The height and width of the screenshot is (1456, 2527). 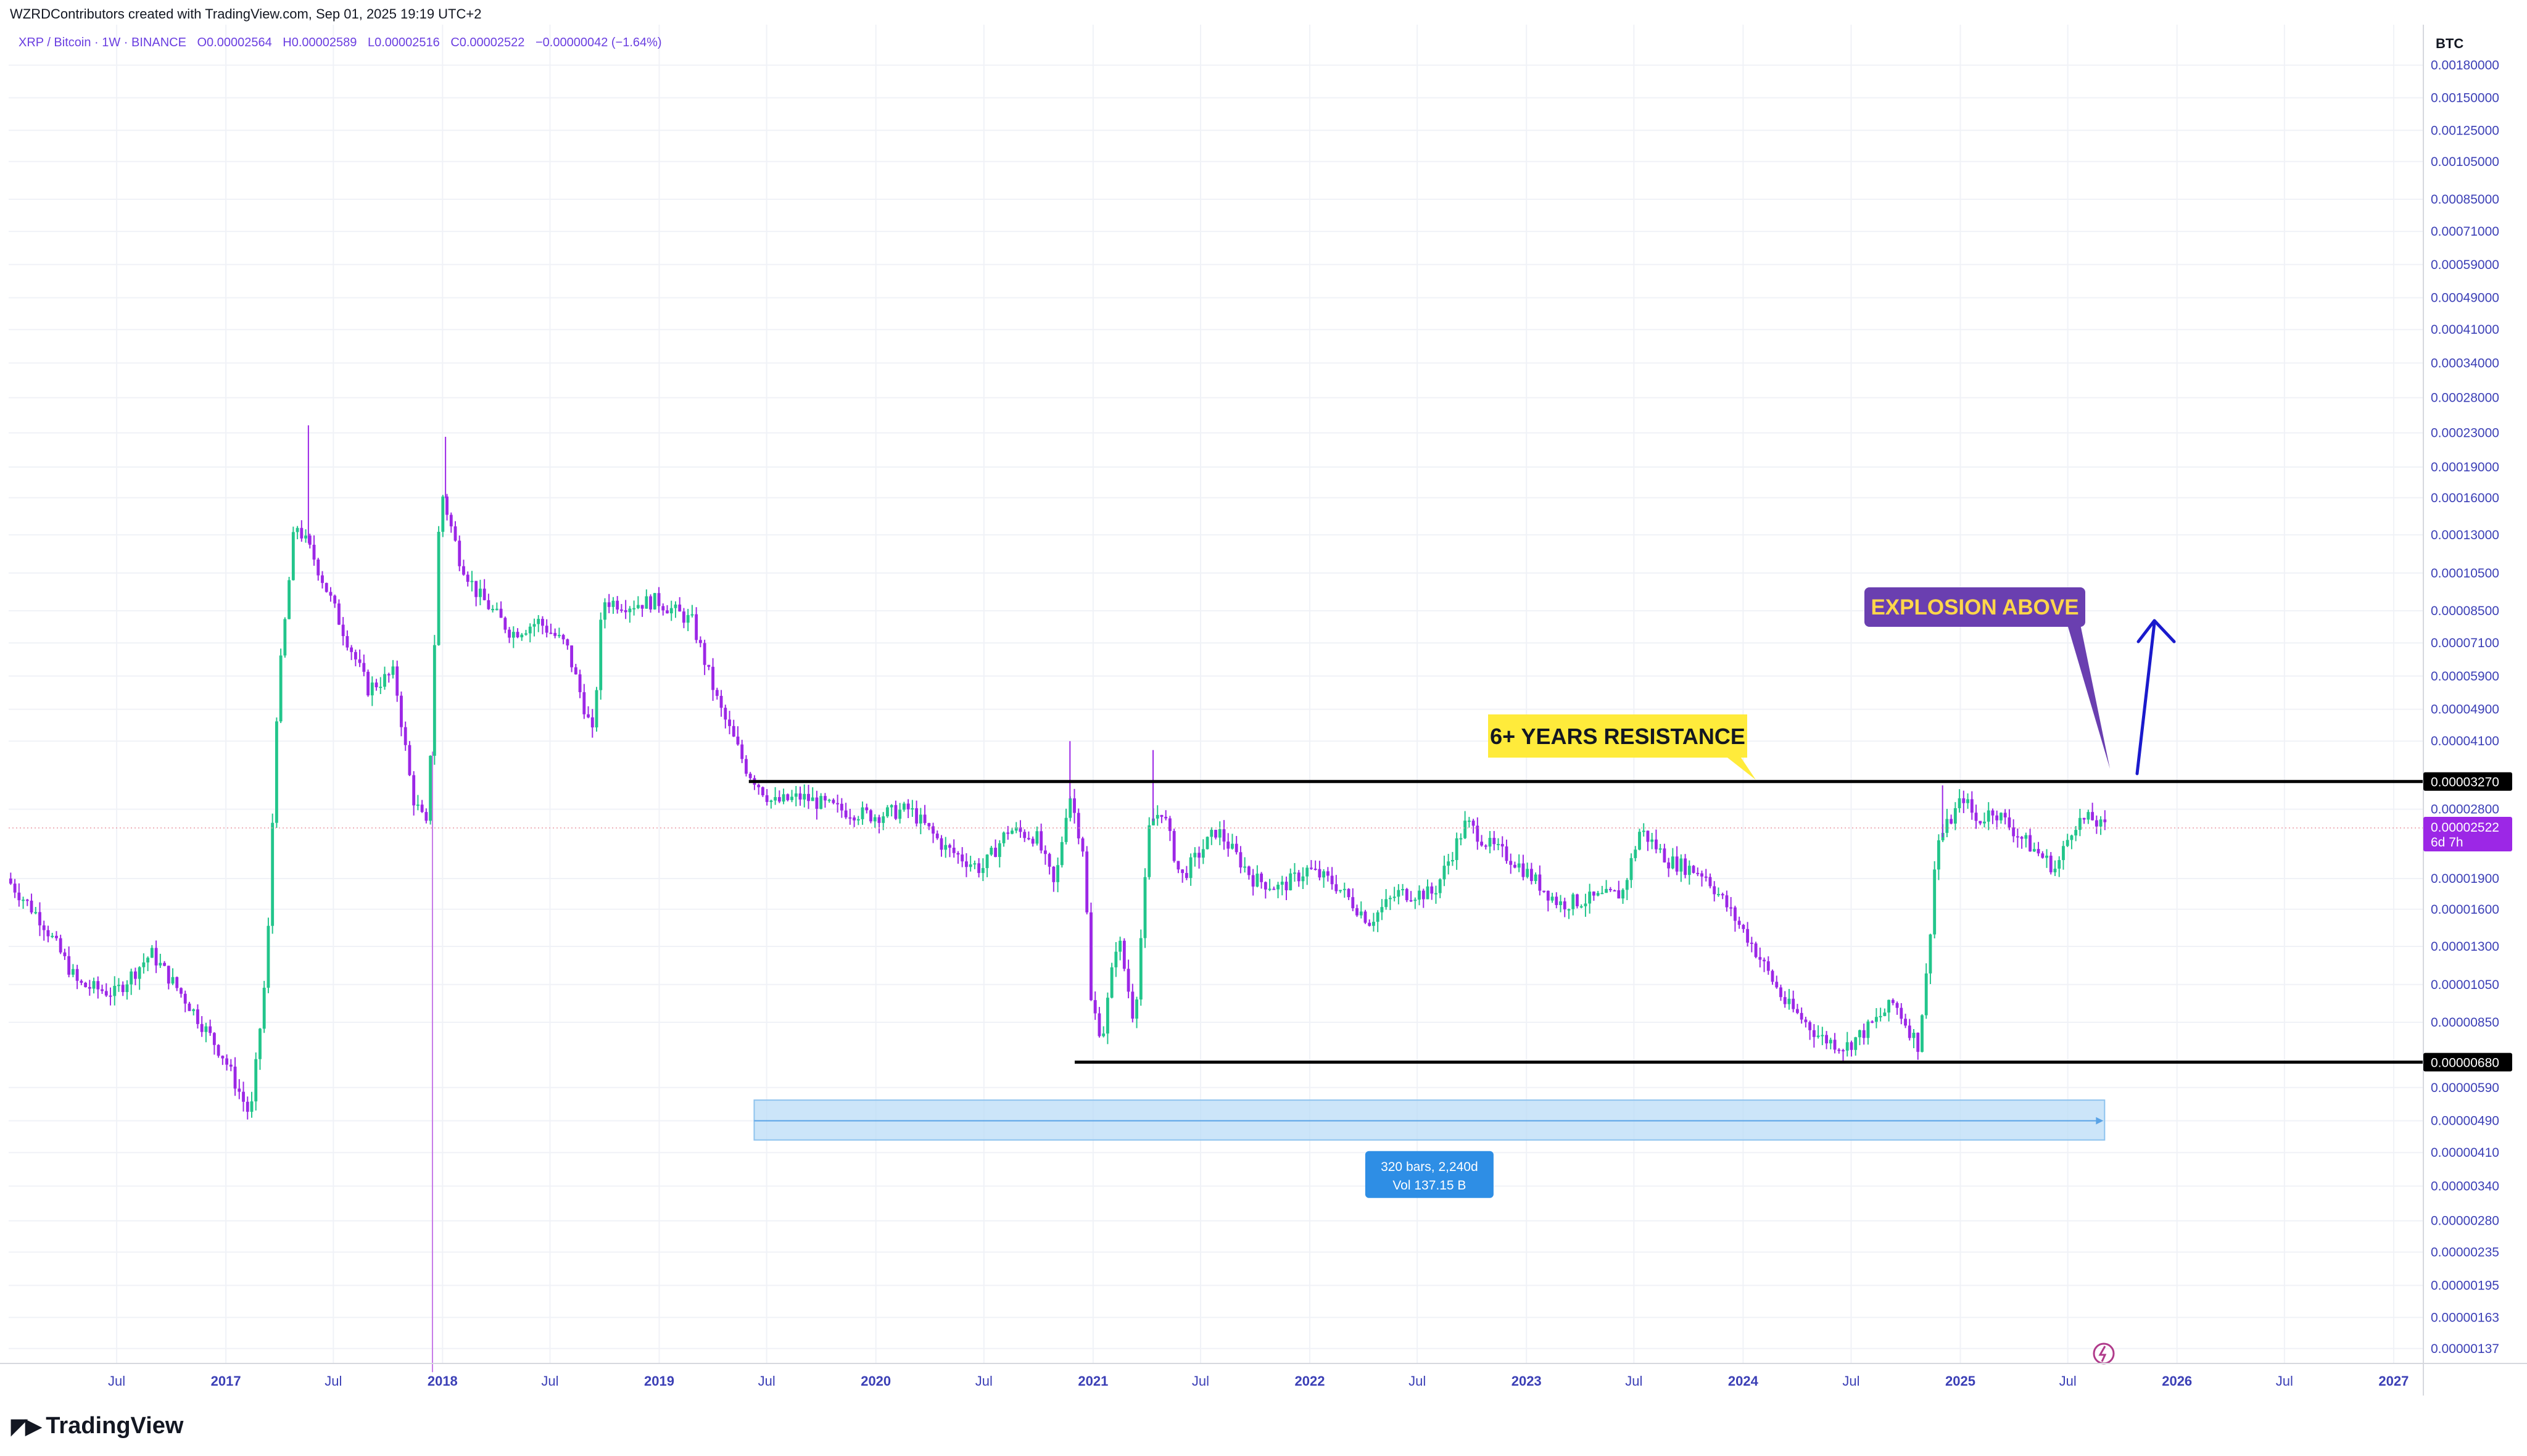 I want to click on open-value: O0.00002564, so click(x=234, y=43).